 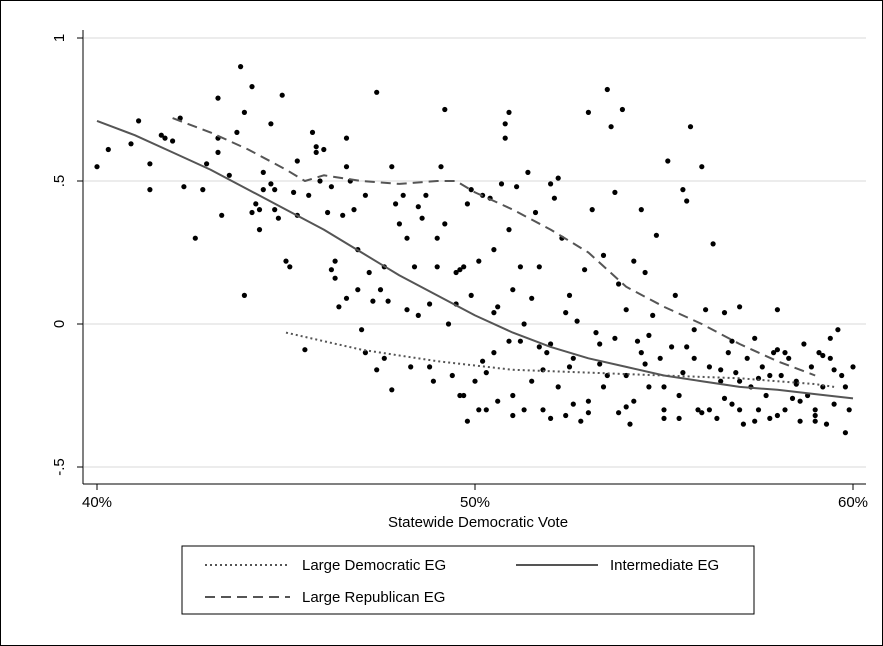 I want to click on x-ticks: 40% 50% 60%, so click(x=475, y=497).